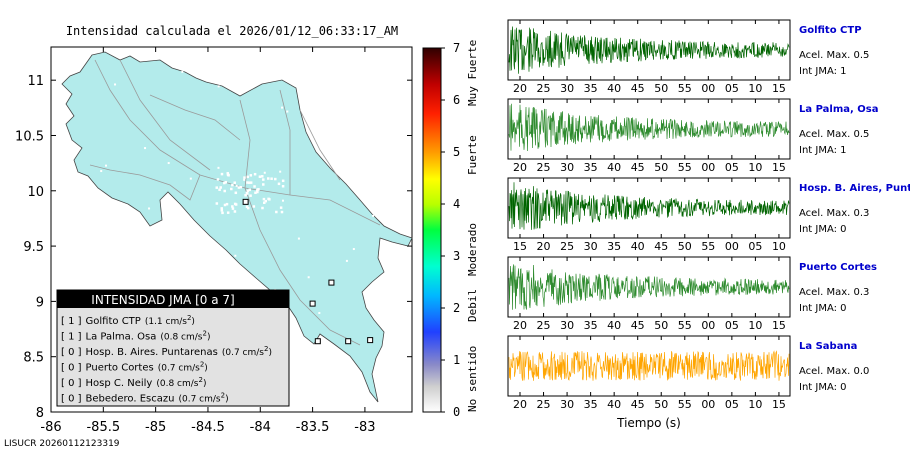 This screenshot has width=910, height=460. Describe the element at coordinates (649, 206) in the screenshot. I see `waveform` at that location.